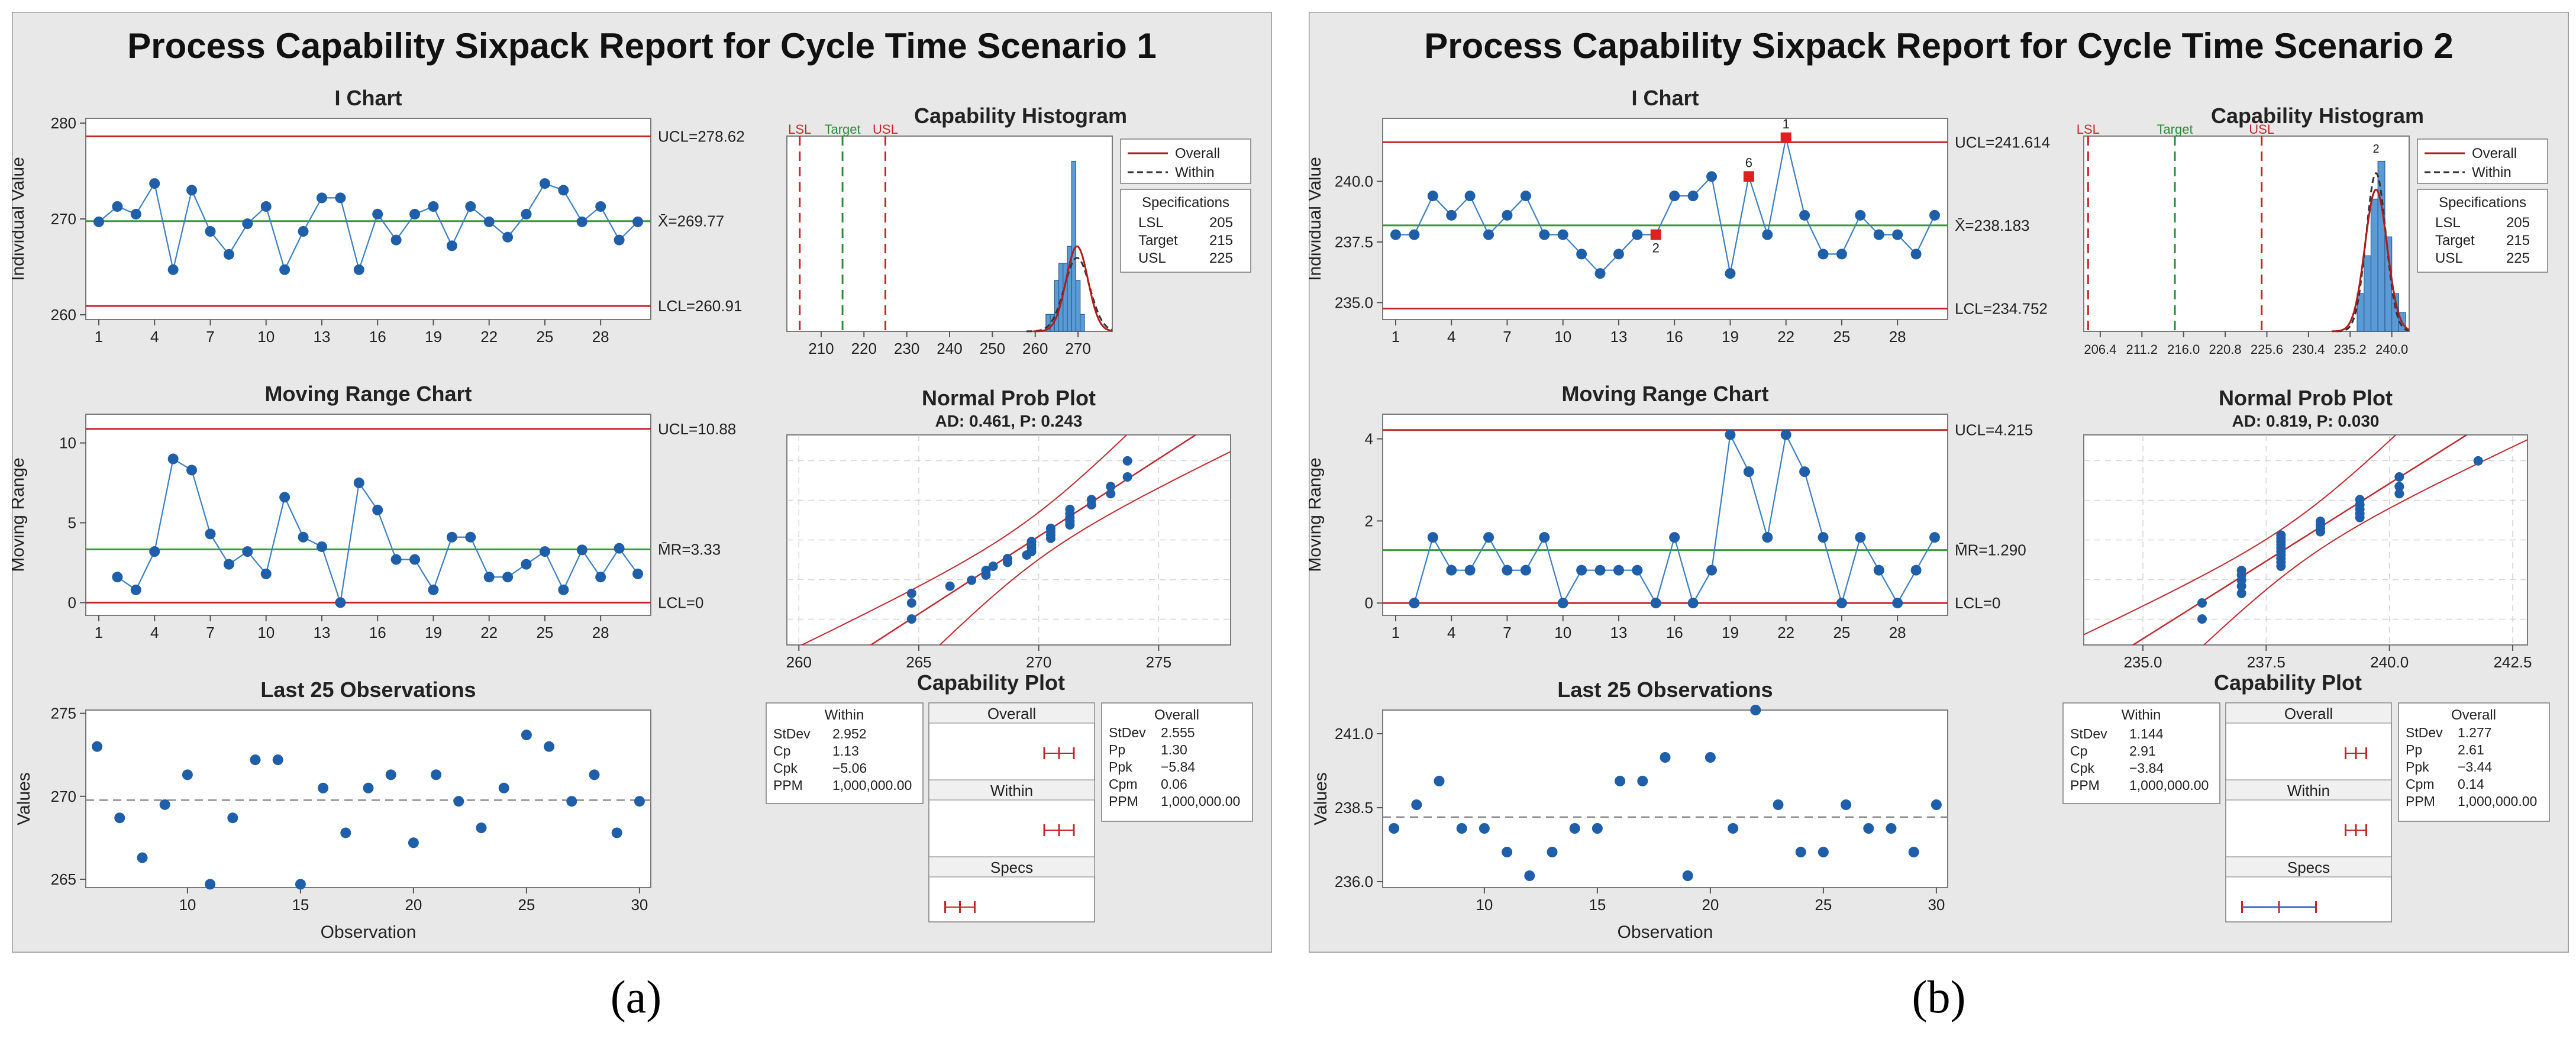 The height and width of the screenshot is (1042, 2576). I want to click on mrchart-xtick-label: 7, so click(210, 632).